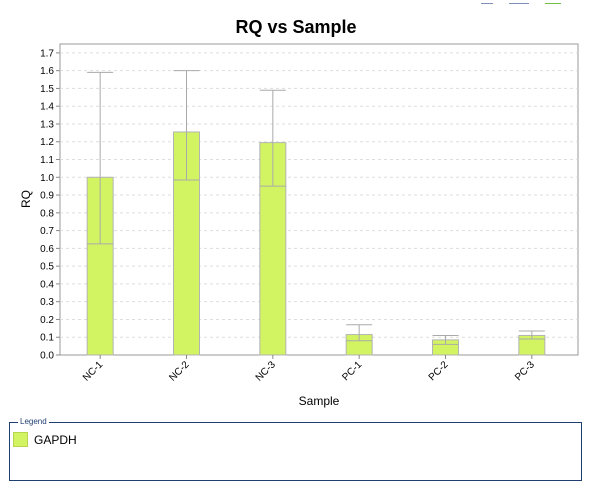  Describe the element at coordinates (536, 2) in the screenshot. I see `chart-toolbar` at that location.